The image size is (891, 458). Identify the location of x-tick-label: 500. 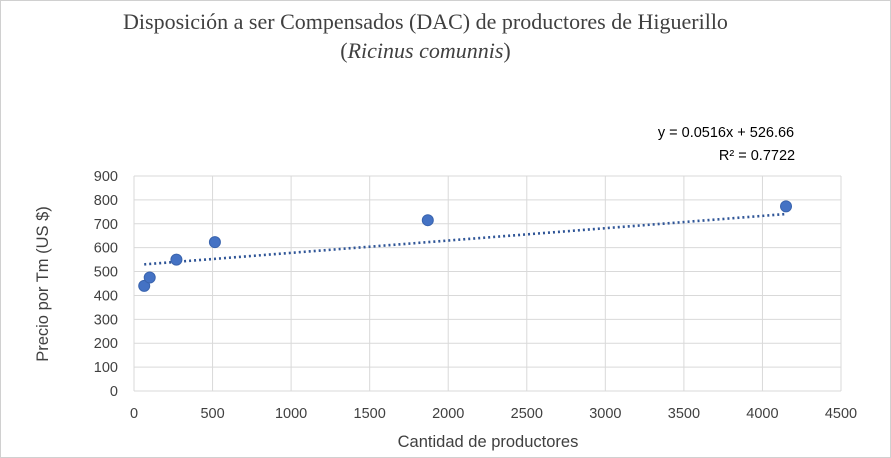
(212, 414).